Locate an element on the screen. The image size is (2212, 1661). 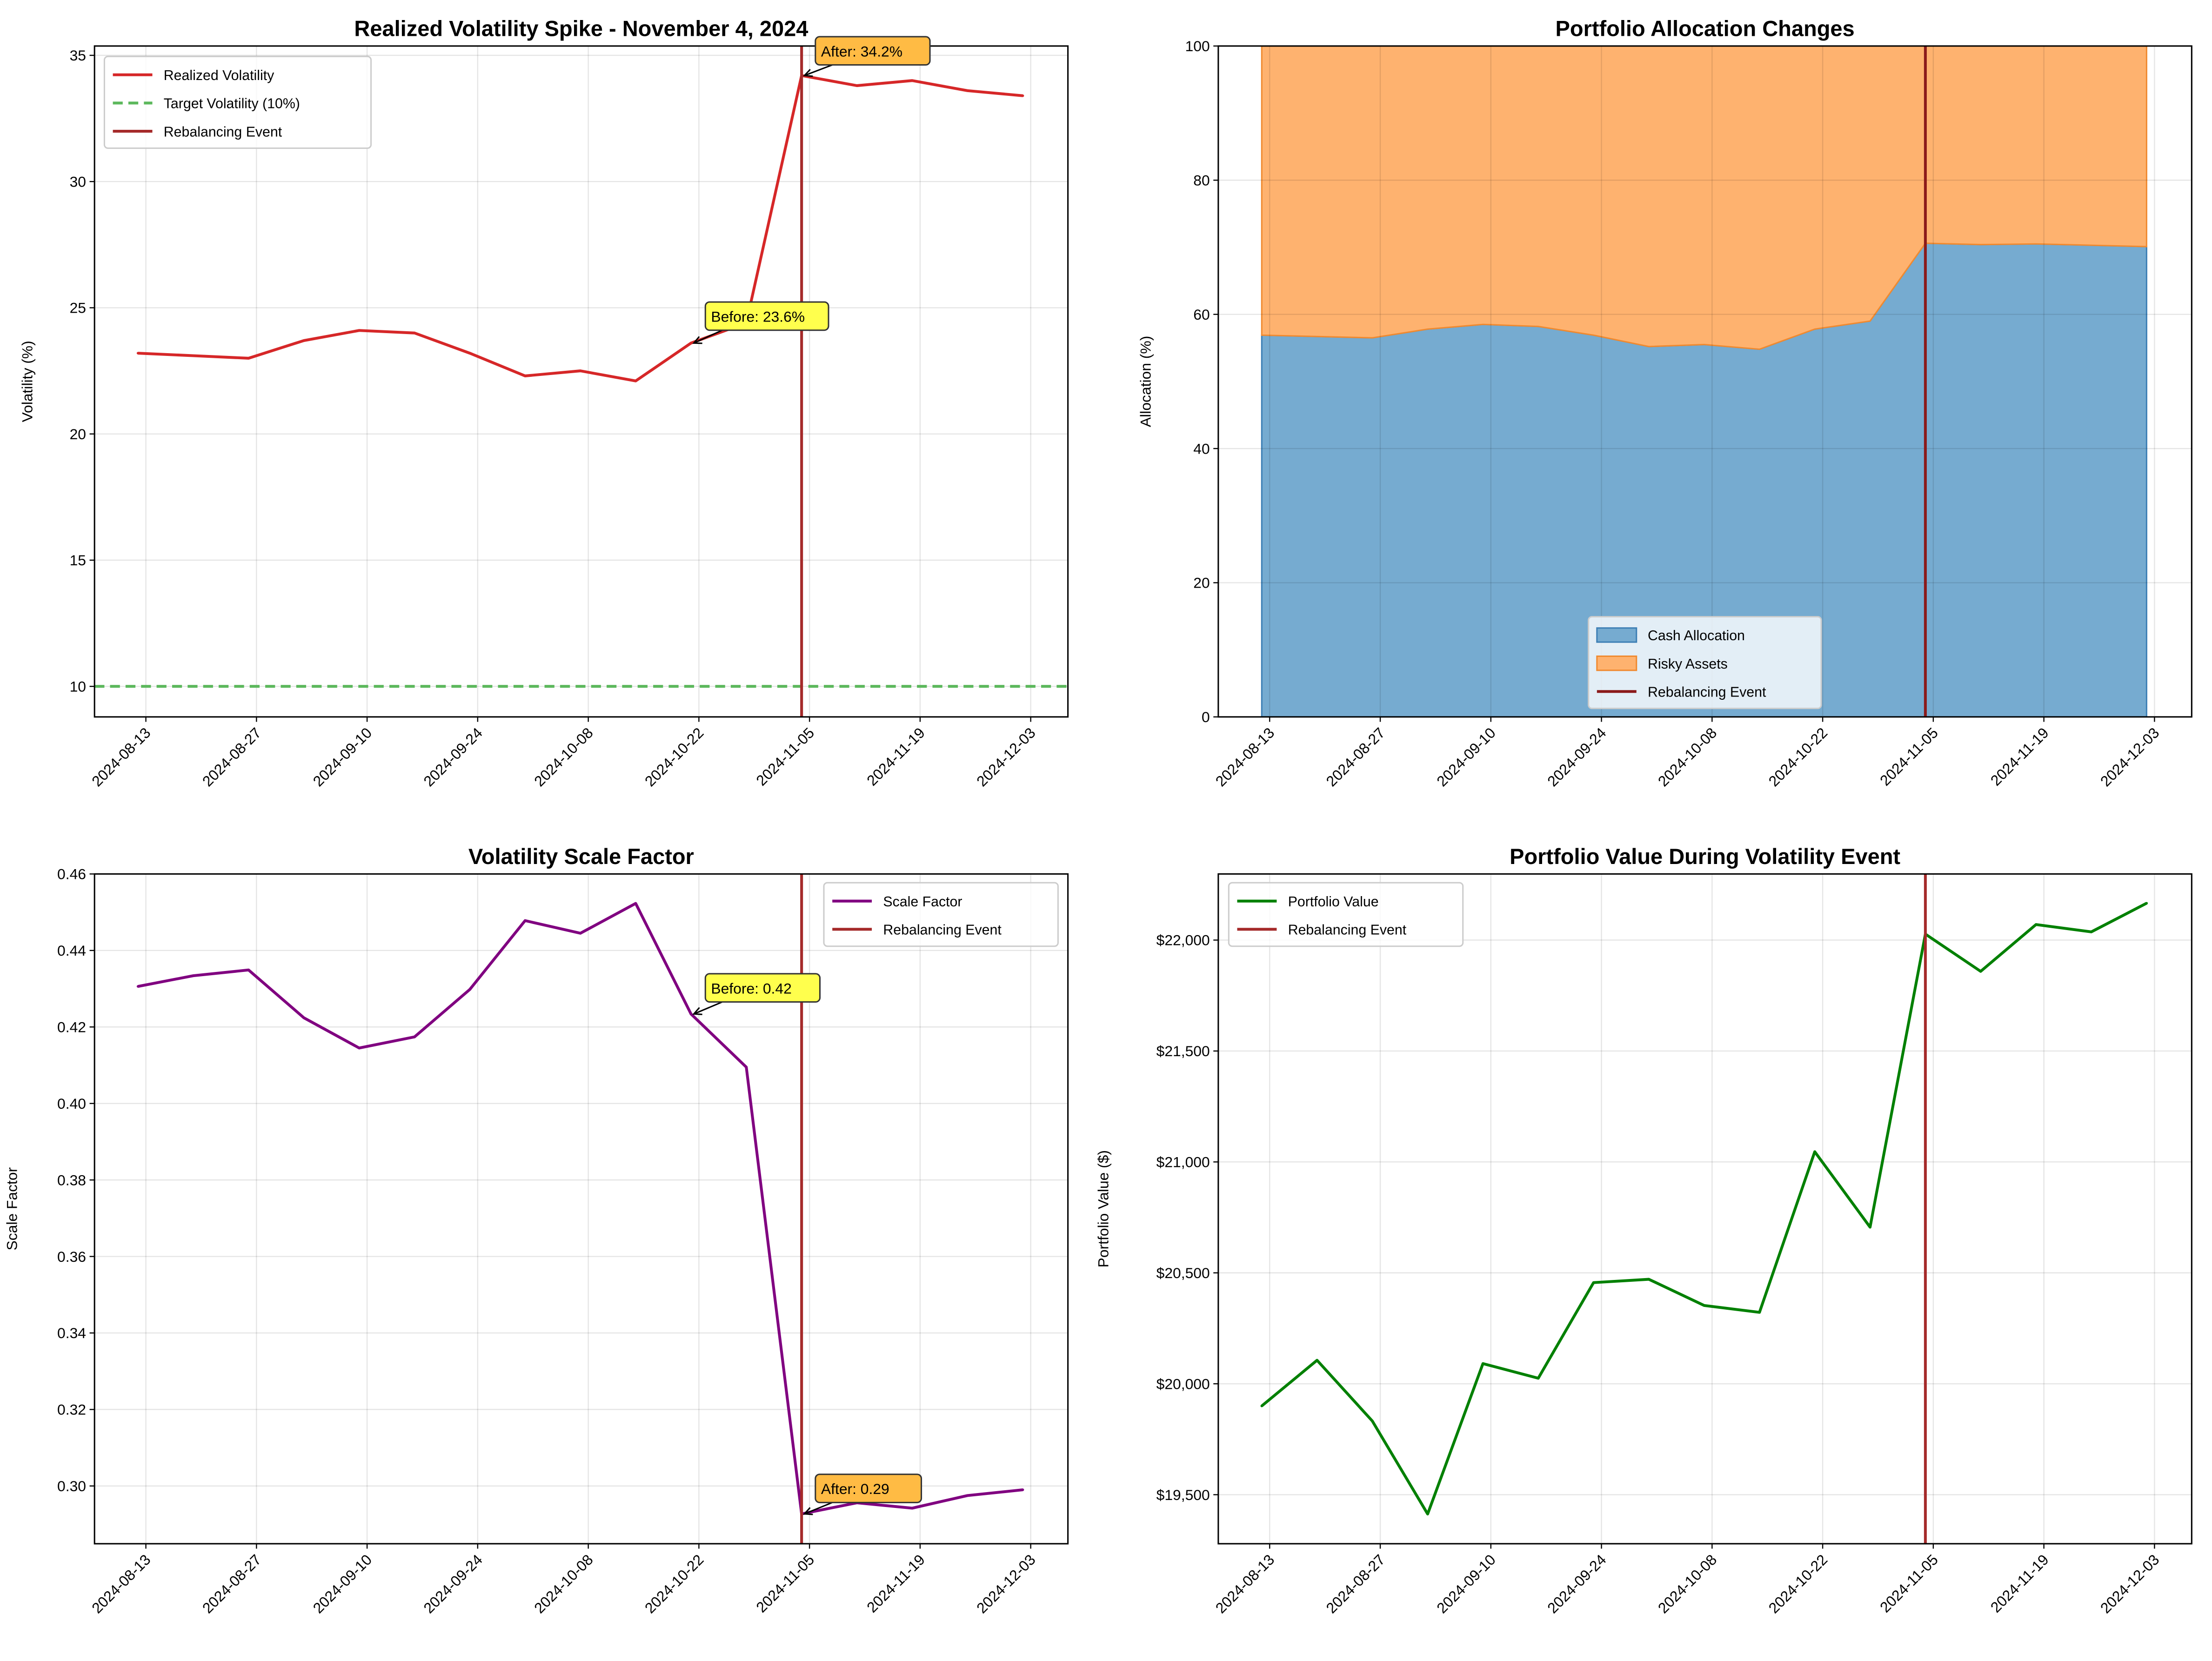
y-tick-label: 100 is located at coordinates (1197, 46).